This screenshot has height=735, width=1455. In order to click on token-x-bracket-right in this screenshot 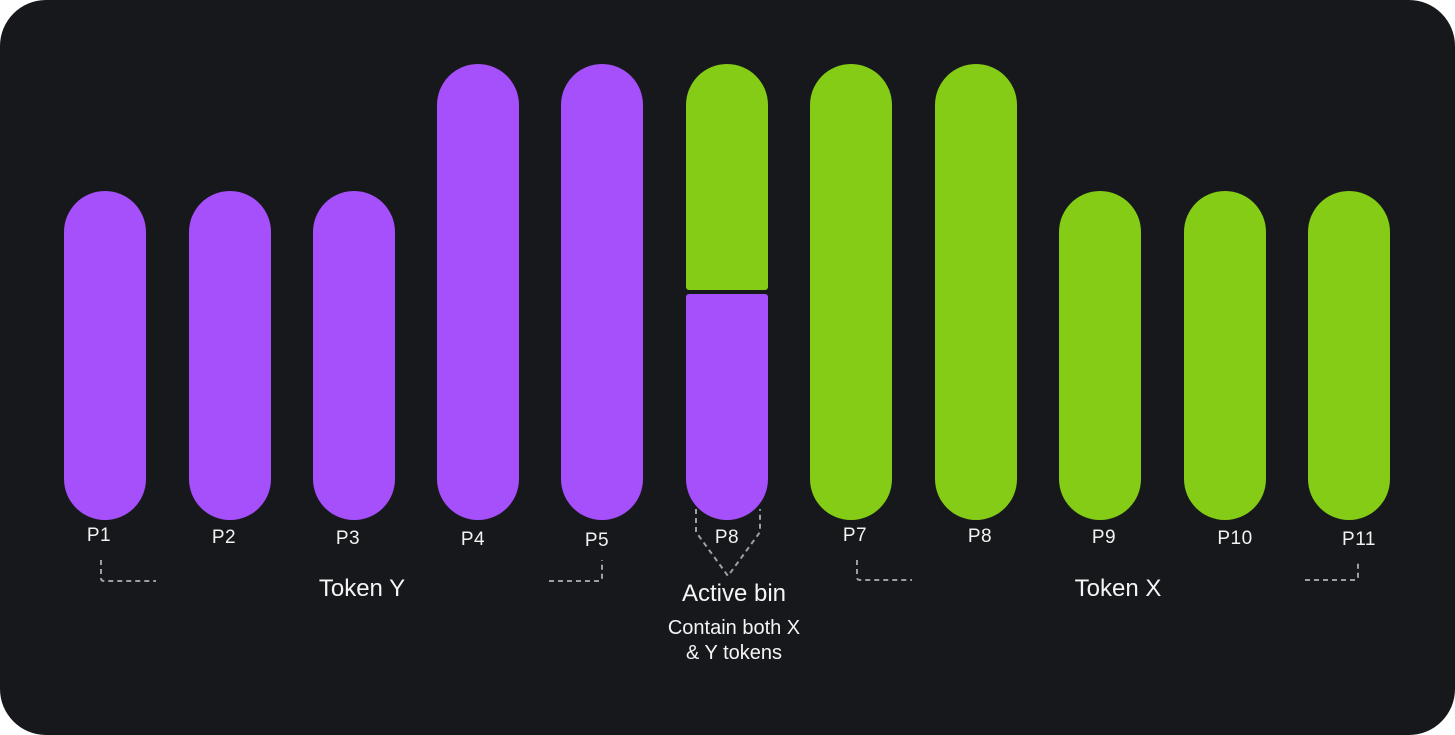, I will do `click(1332, 570)`.